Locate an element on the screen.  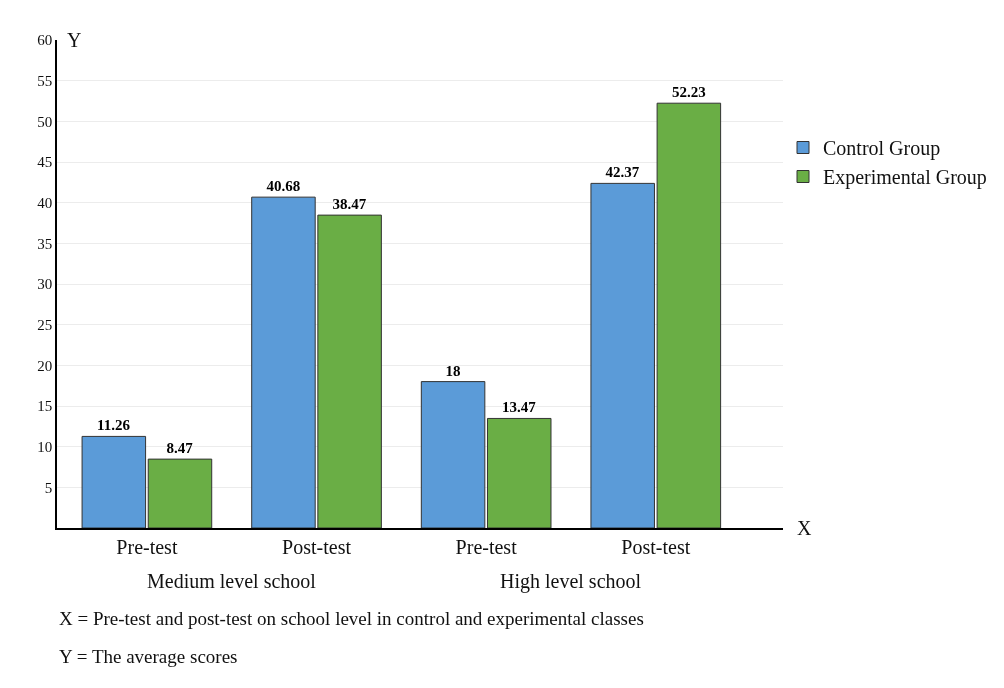
data-label: 8.47 is located at coordinates (180, 448).